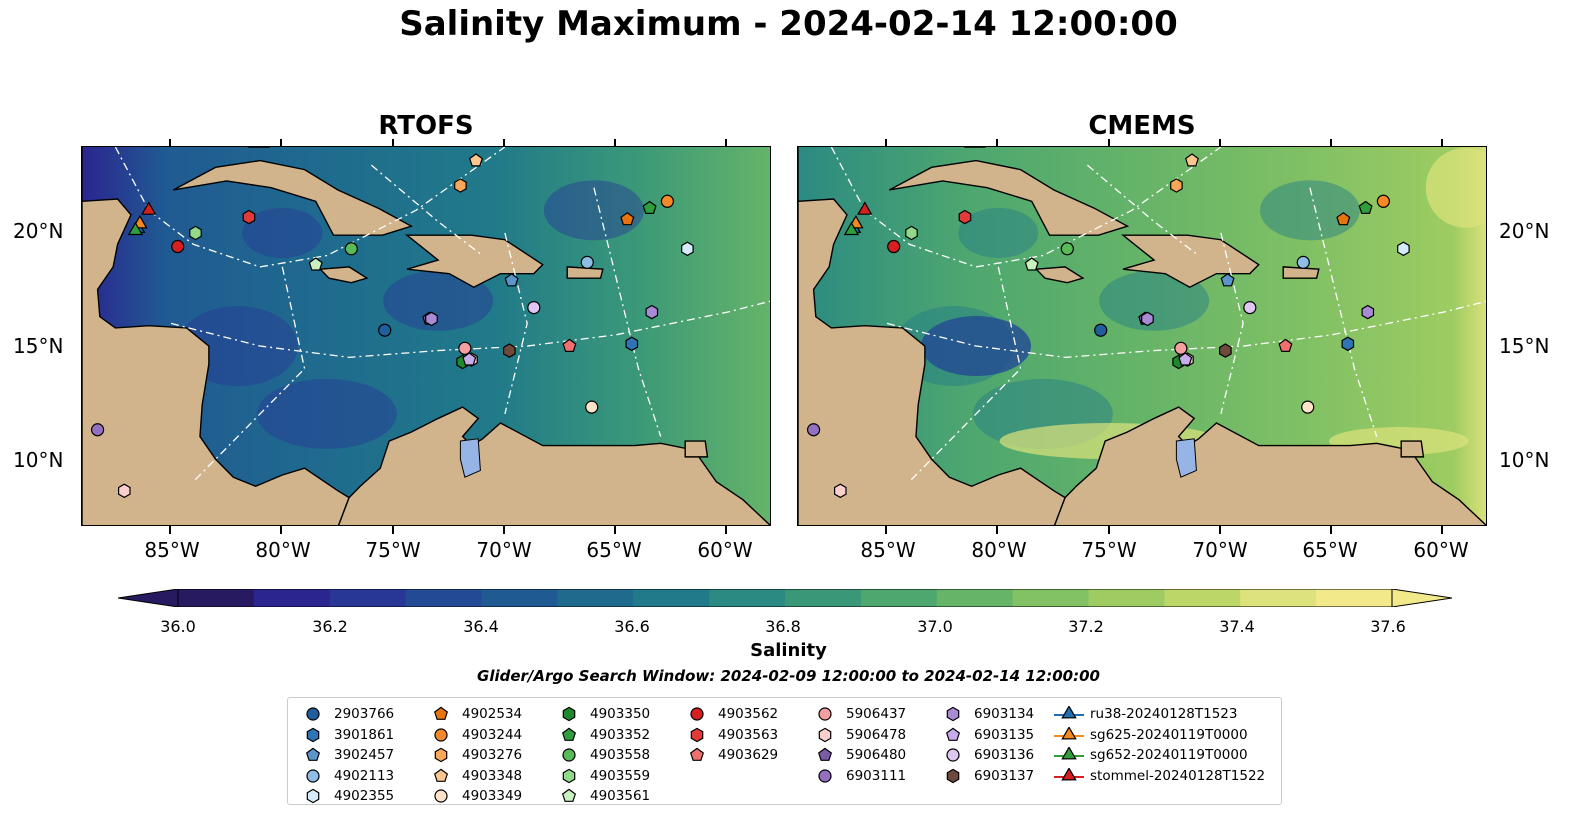 The image size is (1577, 827). What do you see at coordinates (876, 775) in the screenshot?
I see `legend-label: 6903111` at bounding box center [876, 775].